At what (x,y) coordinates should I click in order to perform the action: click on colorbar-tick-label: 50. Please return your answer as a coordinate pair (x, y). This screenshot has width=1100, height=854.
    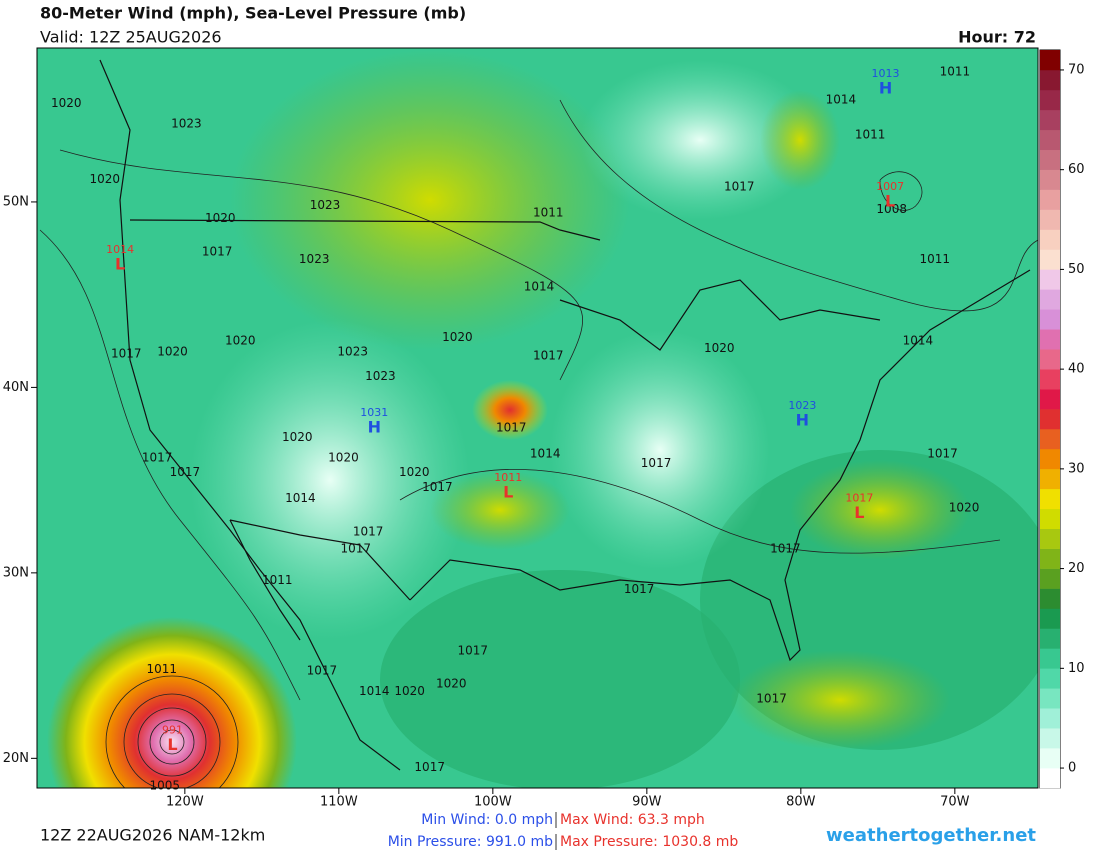
    Looking at the image, I should click on (1076, 269).